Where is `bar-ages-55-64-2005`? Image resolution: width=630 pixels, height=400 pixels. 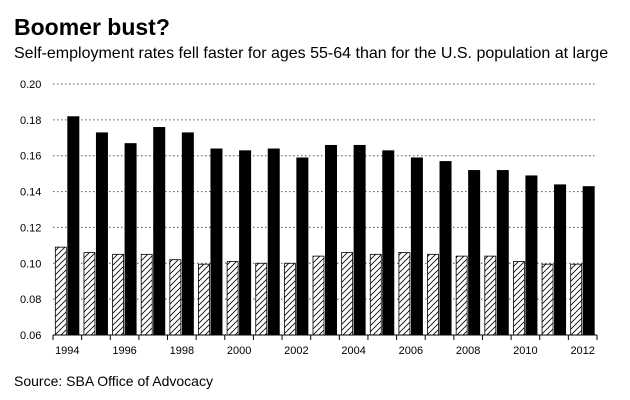 bar-ages-55-64-2005 is located at coordinates (388, 242).